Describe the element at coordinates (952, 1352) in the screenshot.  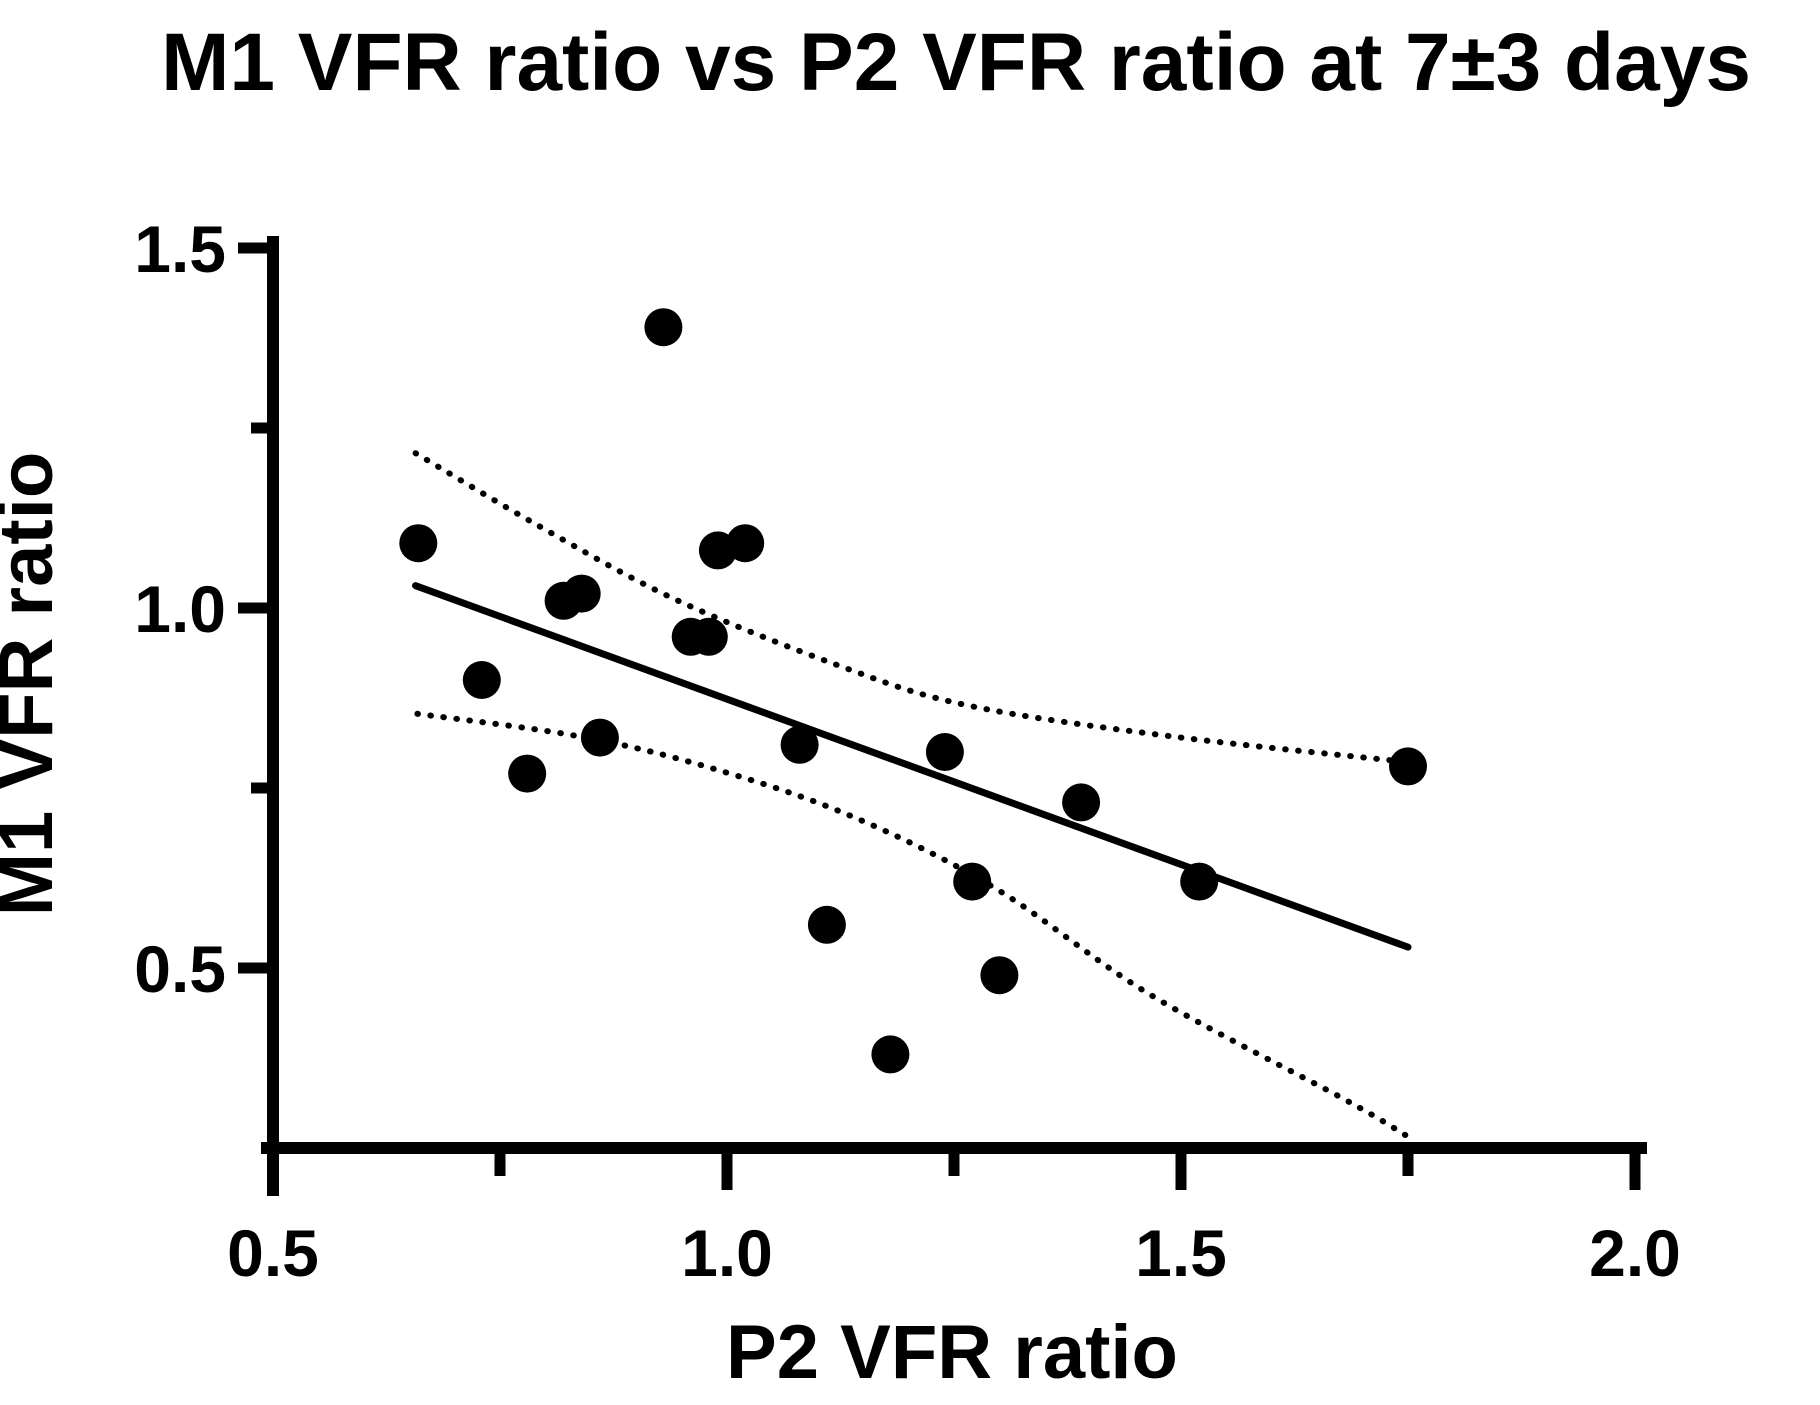
I see `x-axis-label: P2 VFR ratio` at that location.